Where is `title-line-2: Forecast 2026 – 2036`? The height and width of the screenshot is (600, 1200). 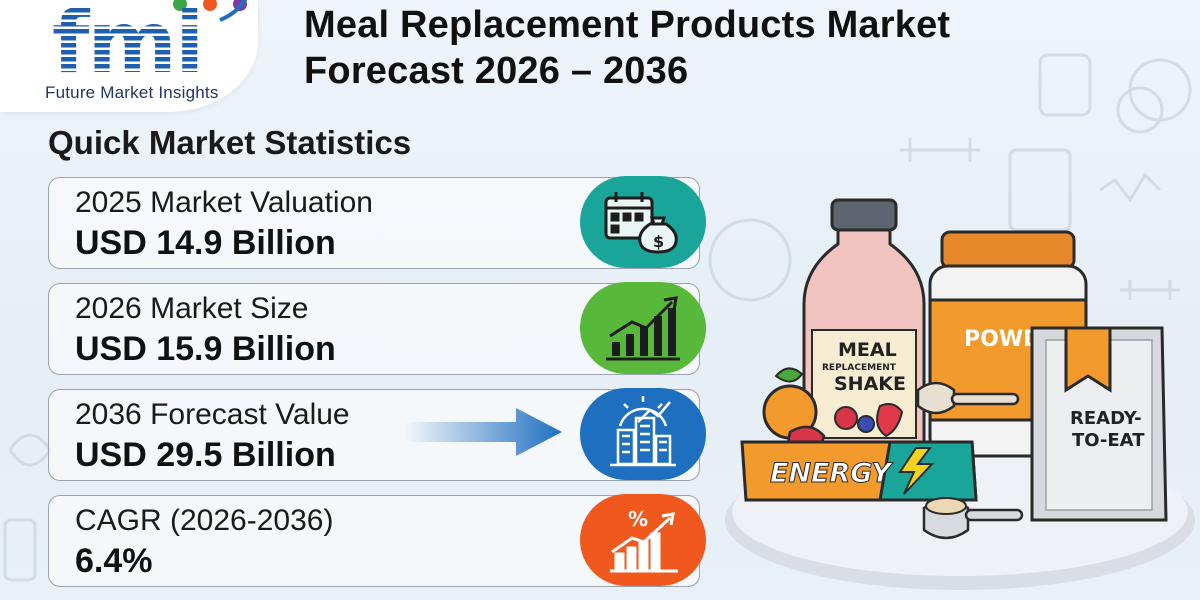
title-line-2: Forecast 2026 – 2036 is located at coordinates (496, 71).